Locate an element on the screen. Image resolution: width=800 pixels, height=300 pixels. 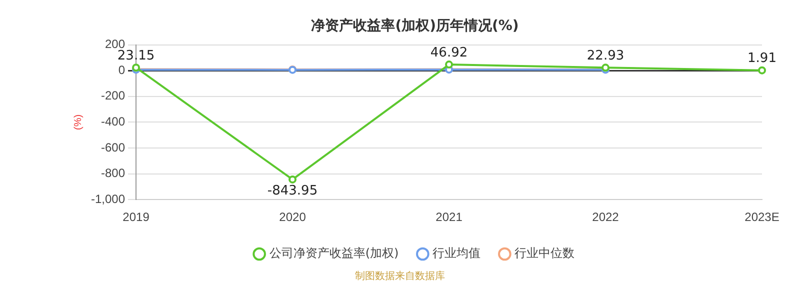
x-tick-label: 2023E is located at coordinates (762, 217).